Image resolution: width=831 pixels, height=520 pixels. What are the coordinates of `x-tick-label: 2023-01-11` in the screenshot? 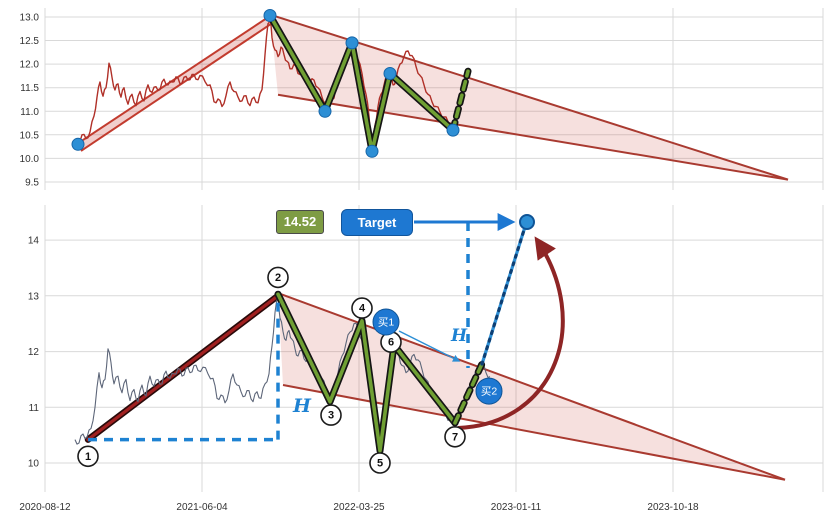 It's located at (516, 507).